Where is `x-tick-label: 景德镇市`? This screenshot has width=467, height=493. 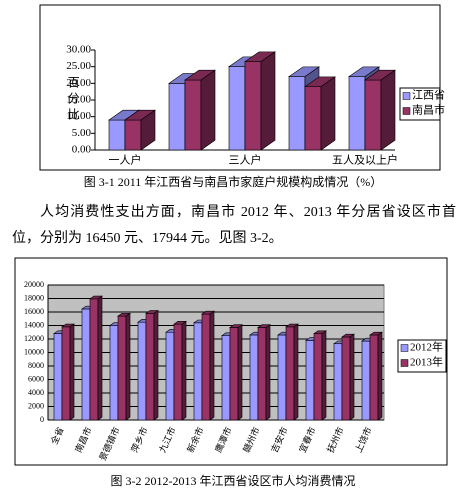
x-tick-label: 景德镇市 is located at coordinates (108, 443).